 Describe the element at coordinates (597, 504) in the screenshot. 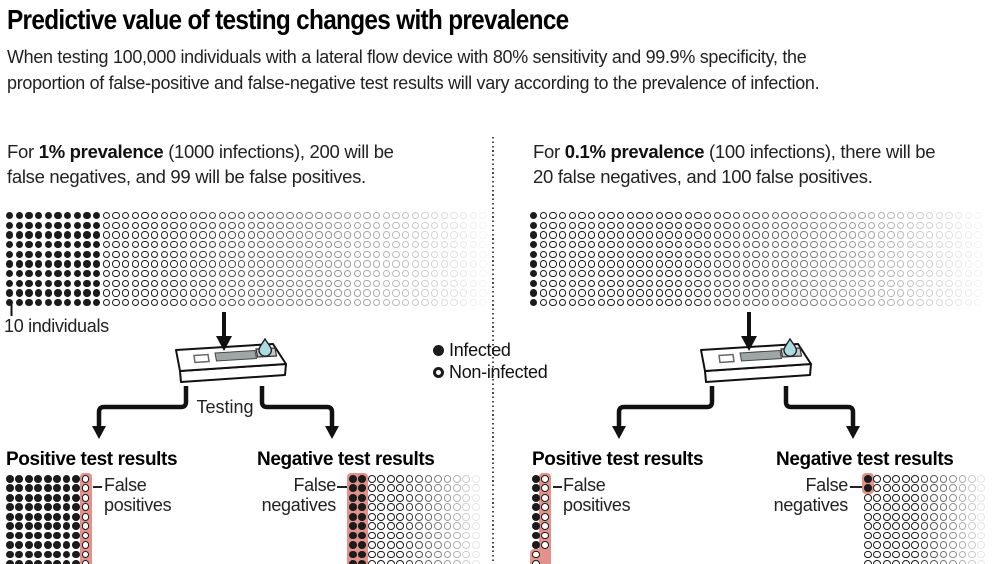

I see `label-line: positives` at that location.